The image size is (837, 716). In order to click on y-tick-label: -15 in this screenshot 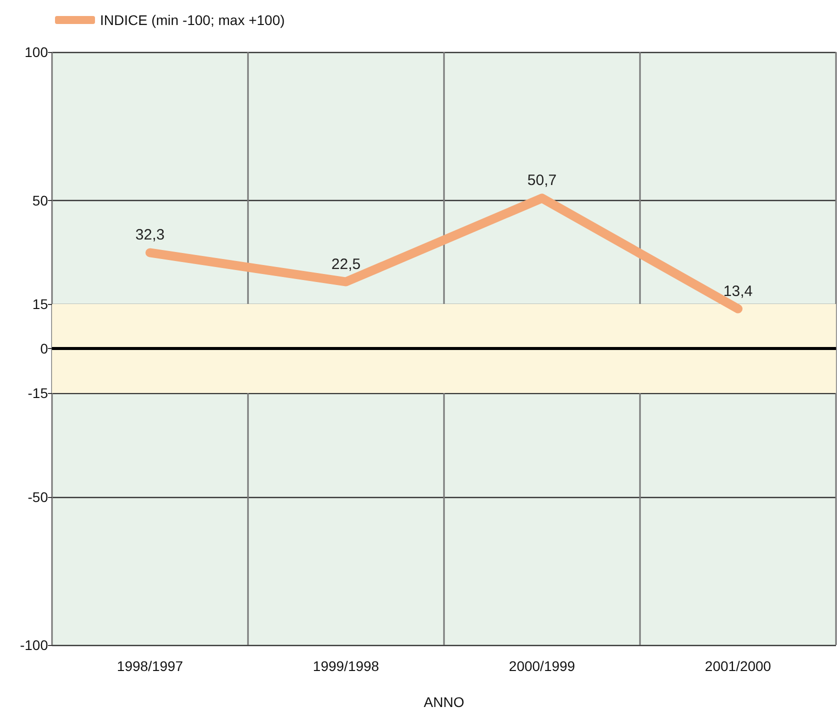, I will do `click(38, 392)`.